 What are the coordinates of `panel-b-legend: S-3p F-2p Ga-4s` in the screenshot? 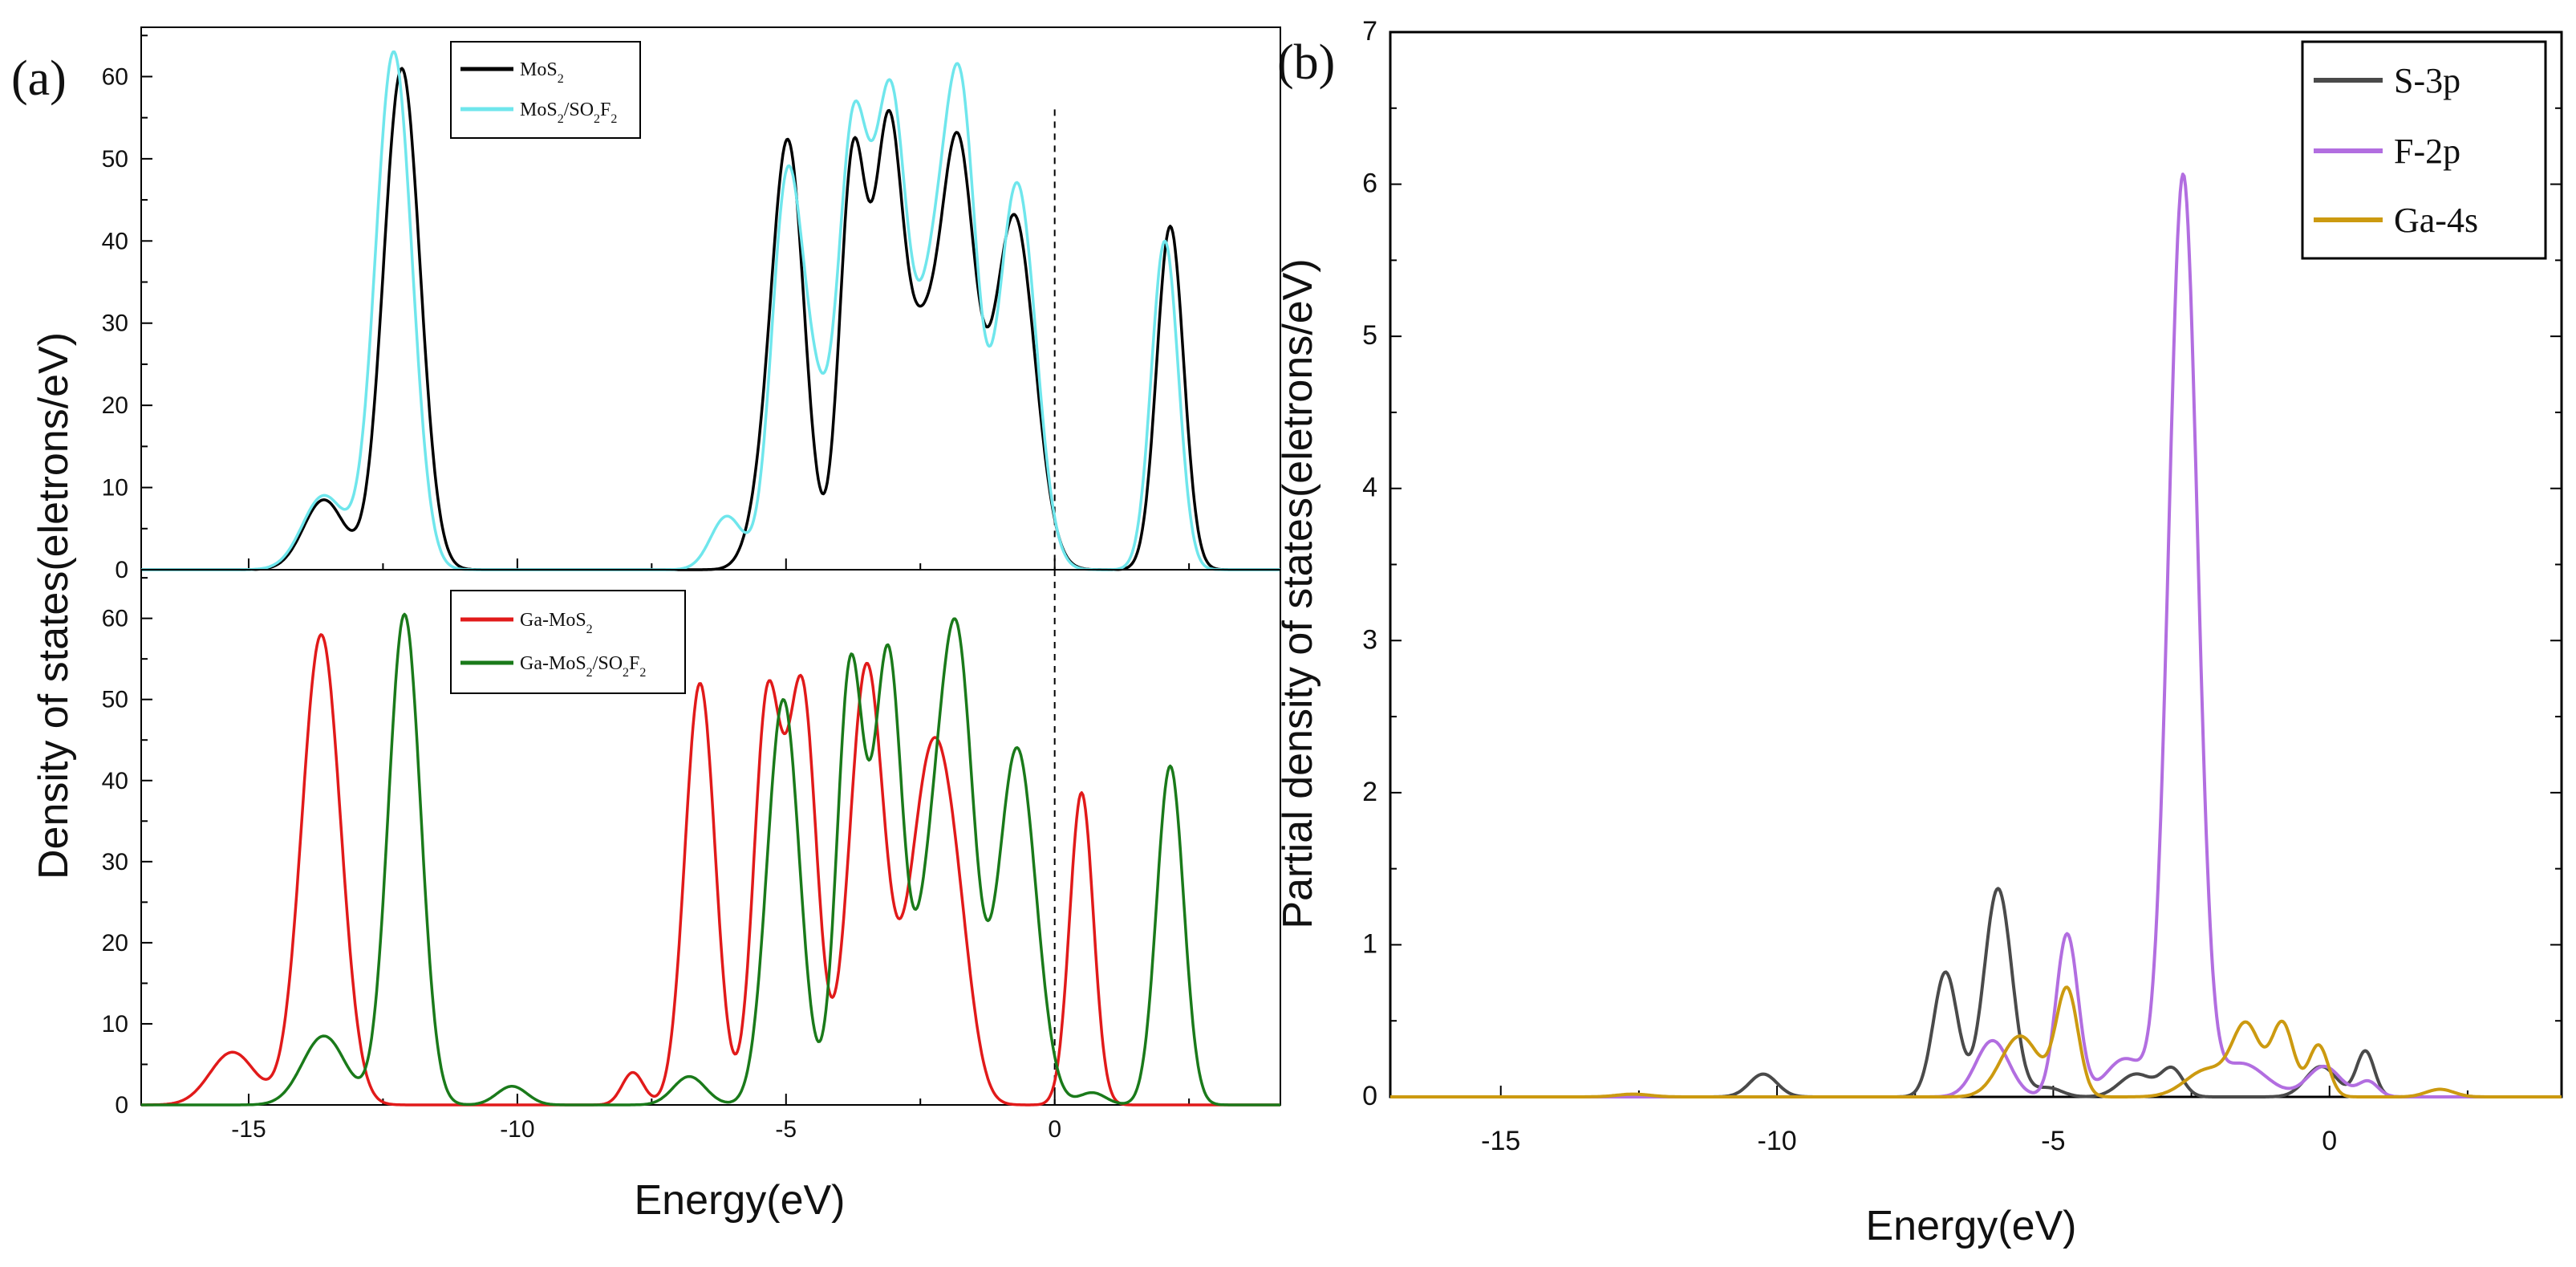 It's located at (2424, 150).